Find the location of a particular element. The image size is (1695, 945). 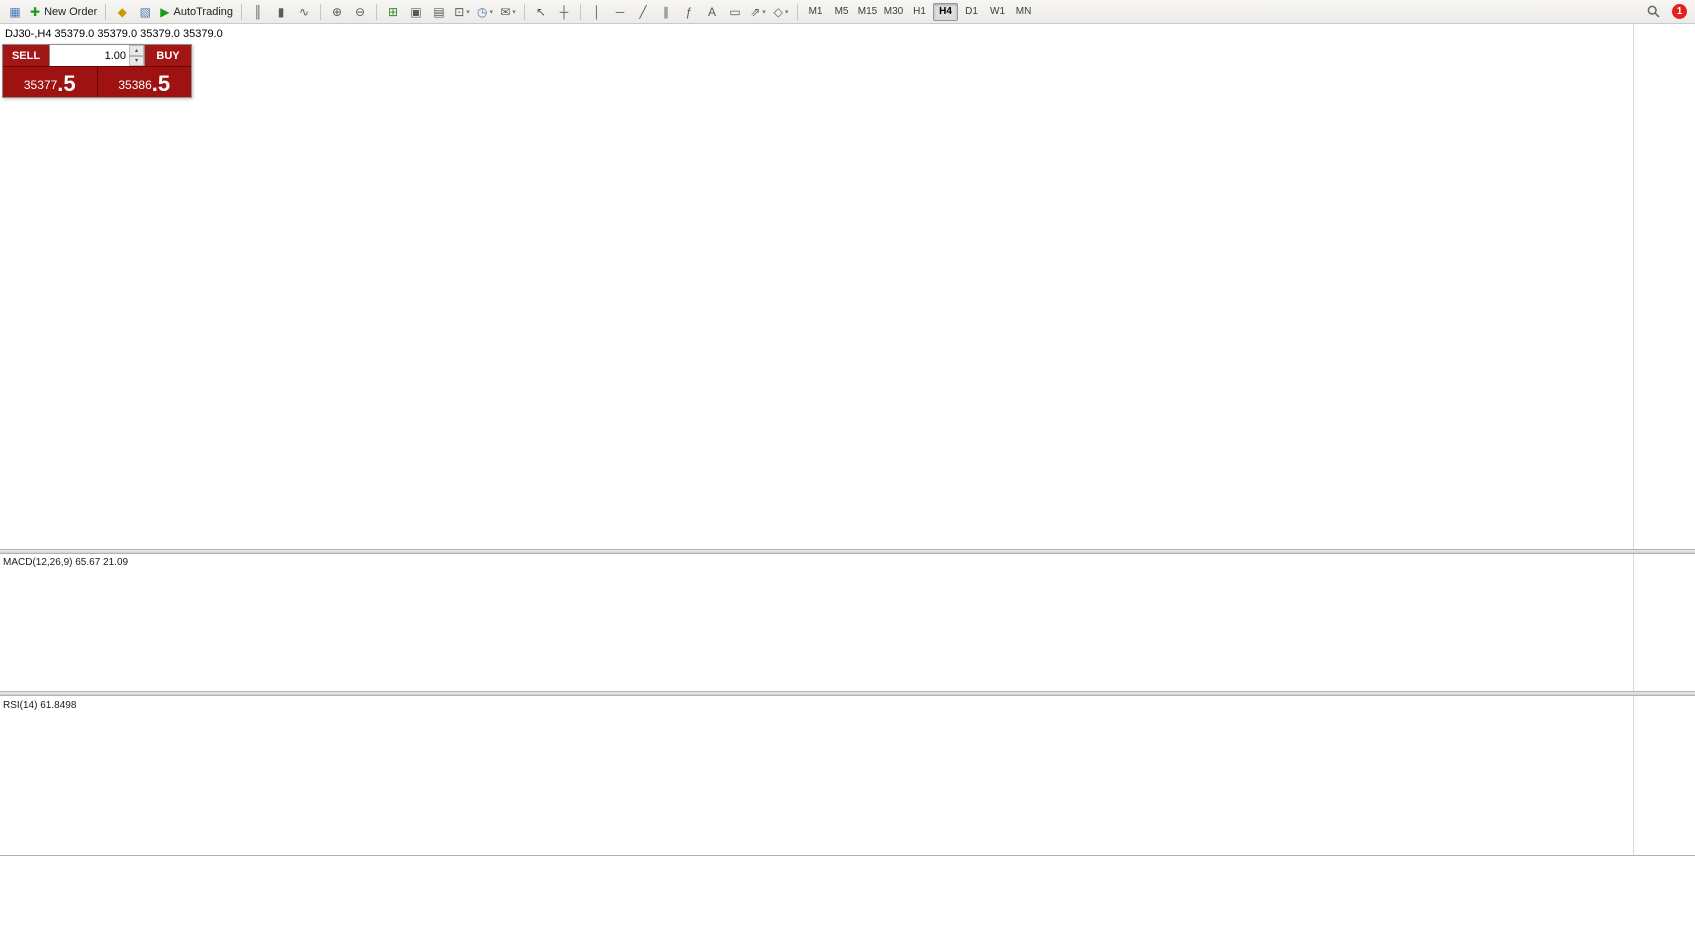

volume-down-button: ▾ is located at coordinates (136, 60).